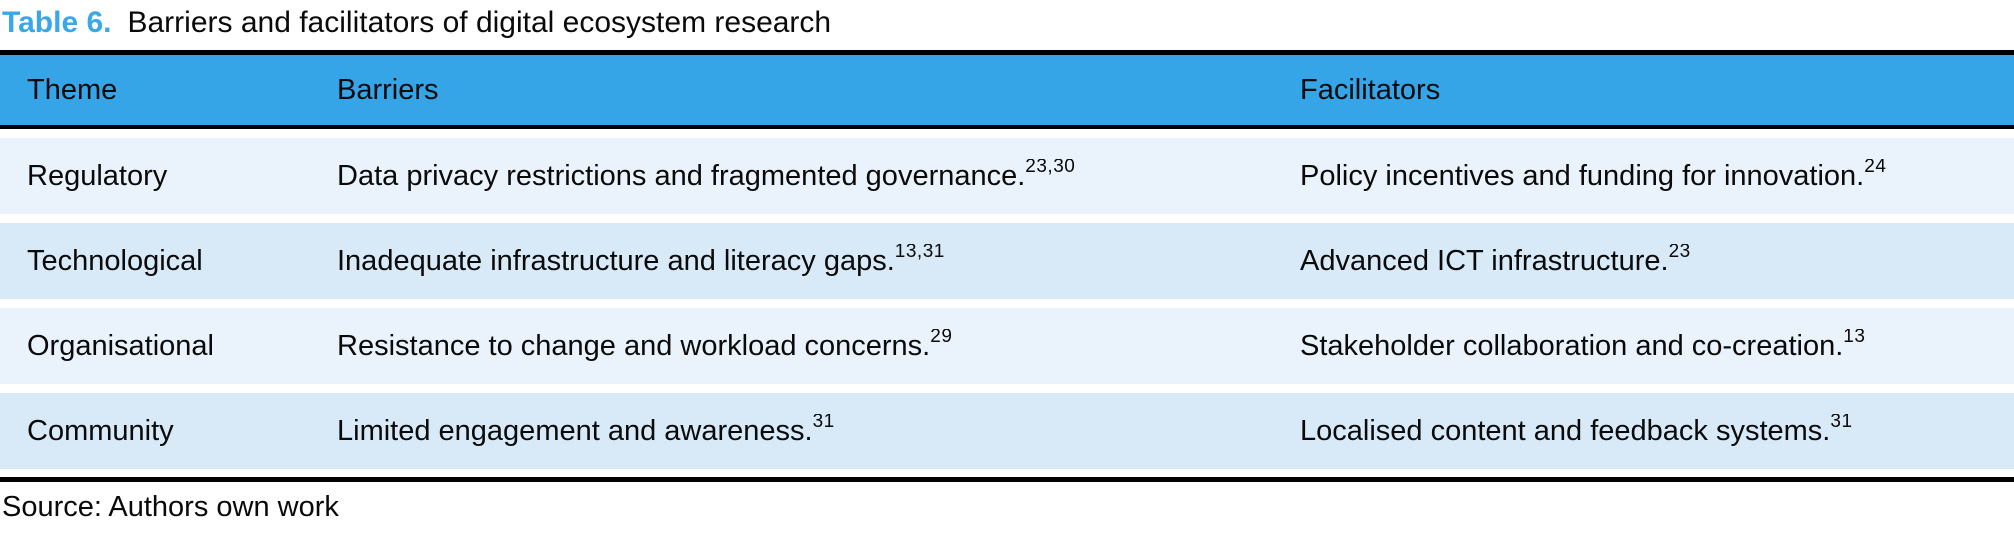  Describe the element at coordinates (97, 176) in the screenshot. I see `theme-cell: Regulatory` at that location.